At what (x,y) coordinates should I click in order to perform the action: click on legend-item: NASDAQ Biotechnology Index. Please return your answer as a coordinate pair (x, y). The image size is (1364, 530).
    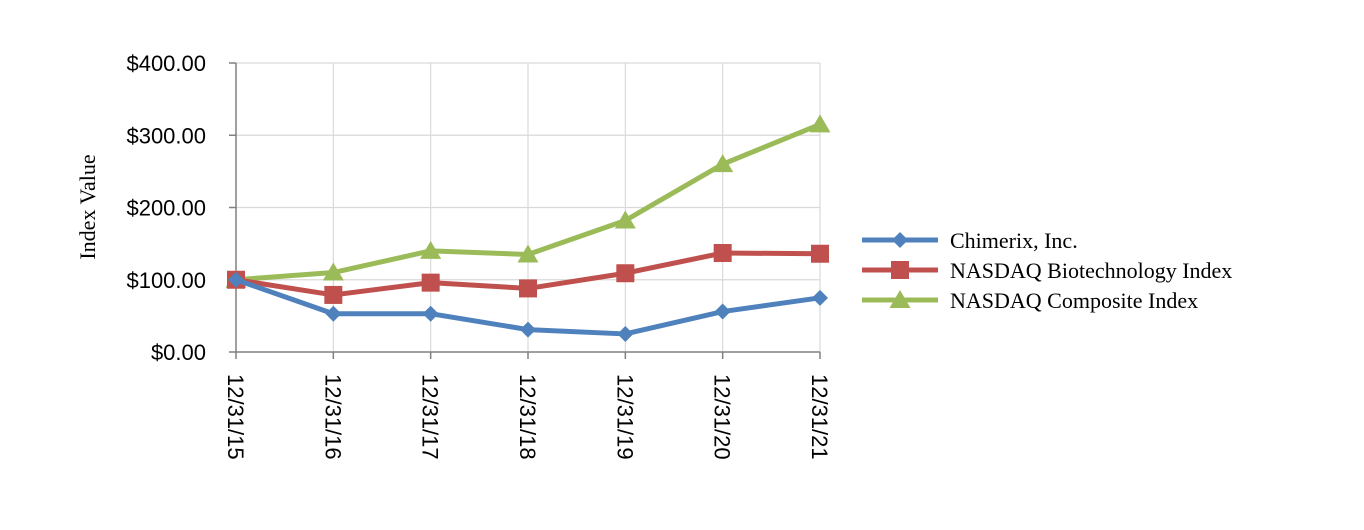
    Looking at the image, I should click on (1047, 270).